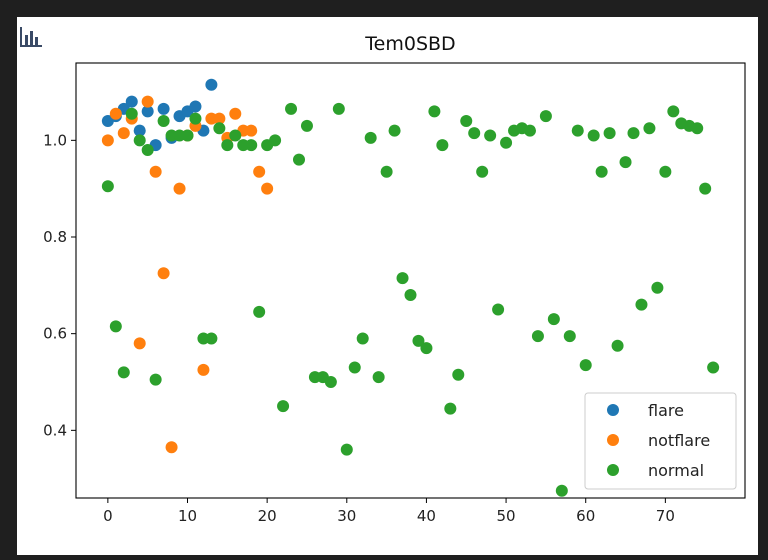  I want to click on legend-label-flare: flare, so click(666, 410).